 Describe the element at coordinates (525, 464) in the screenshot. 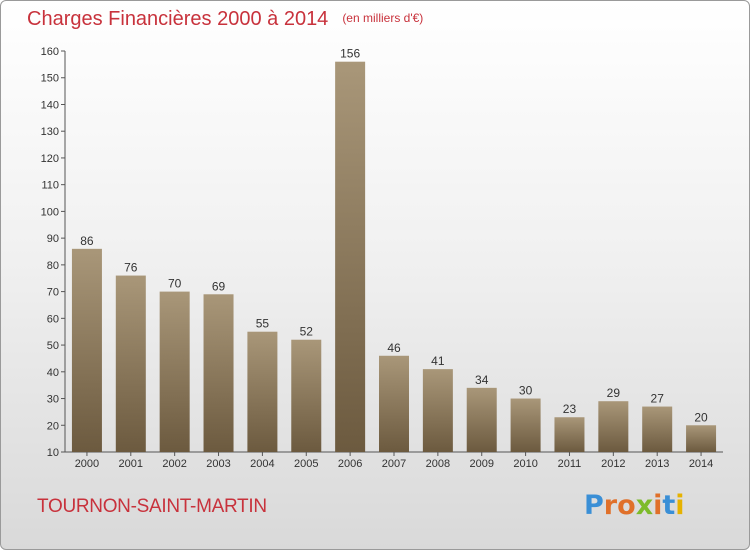

I see `x-tick-label-2010: 2010` at that location.